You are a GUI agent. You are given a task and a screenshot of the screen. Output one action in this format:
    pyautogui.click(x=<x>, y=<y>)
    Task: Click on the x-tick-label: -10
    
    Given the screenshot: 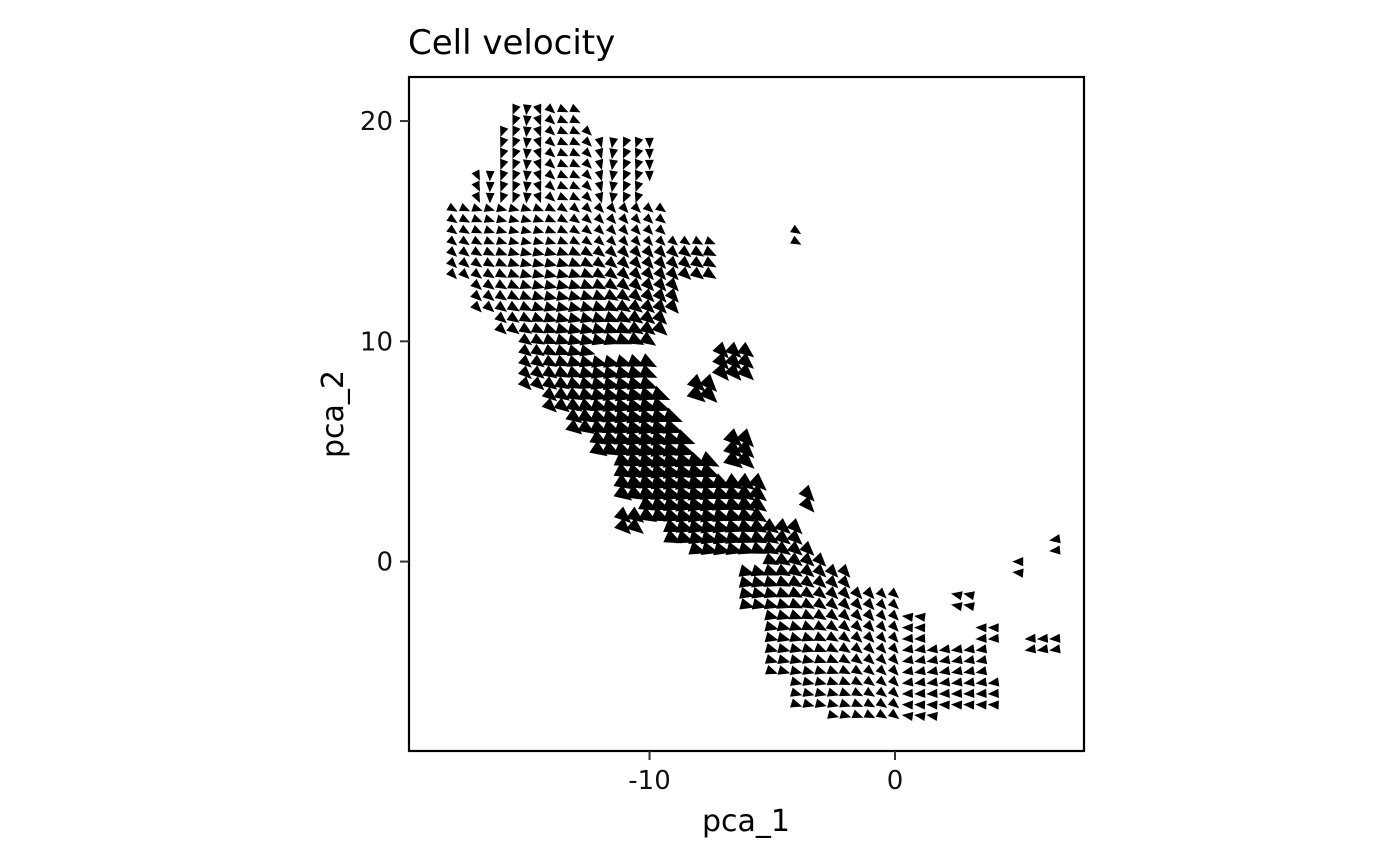 What is the action you would take?
    pyautogui.click(x=649, y=781)
    